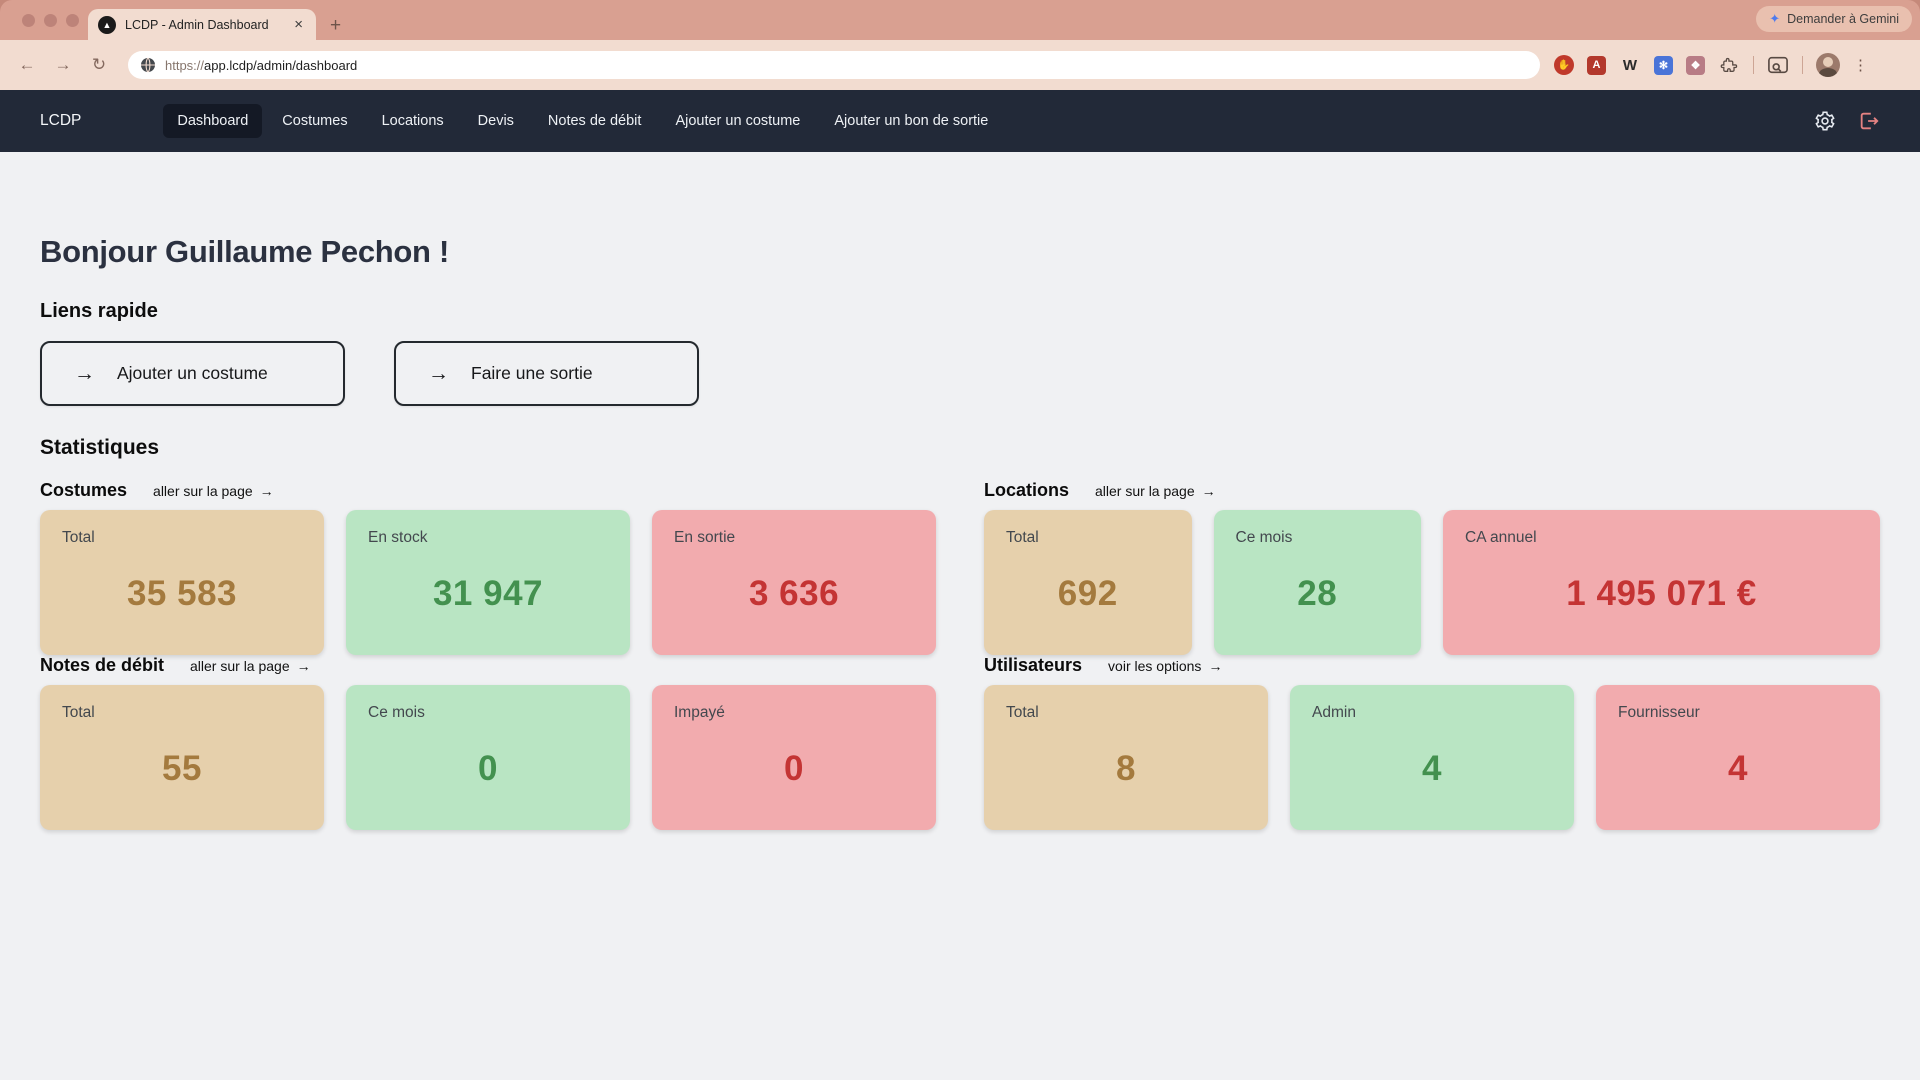 The height and width of the screenshot is (1080, 1920). What do you see at coordinates (63, 64) in the screenshot?
I see `forward-button: →` at bounding box center [63, 64].